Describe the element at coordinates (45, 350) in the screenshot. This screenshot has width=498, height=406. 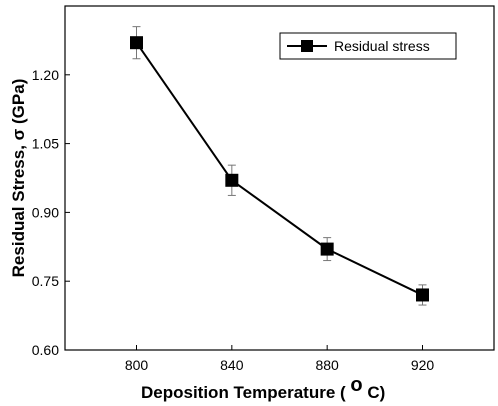
I see `y-tick-label: 0.60` at that location.